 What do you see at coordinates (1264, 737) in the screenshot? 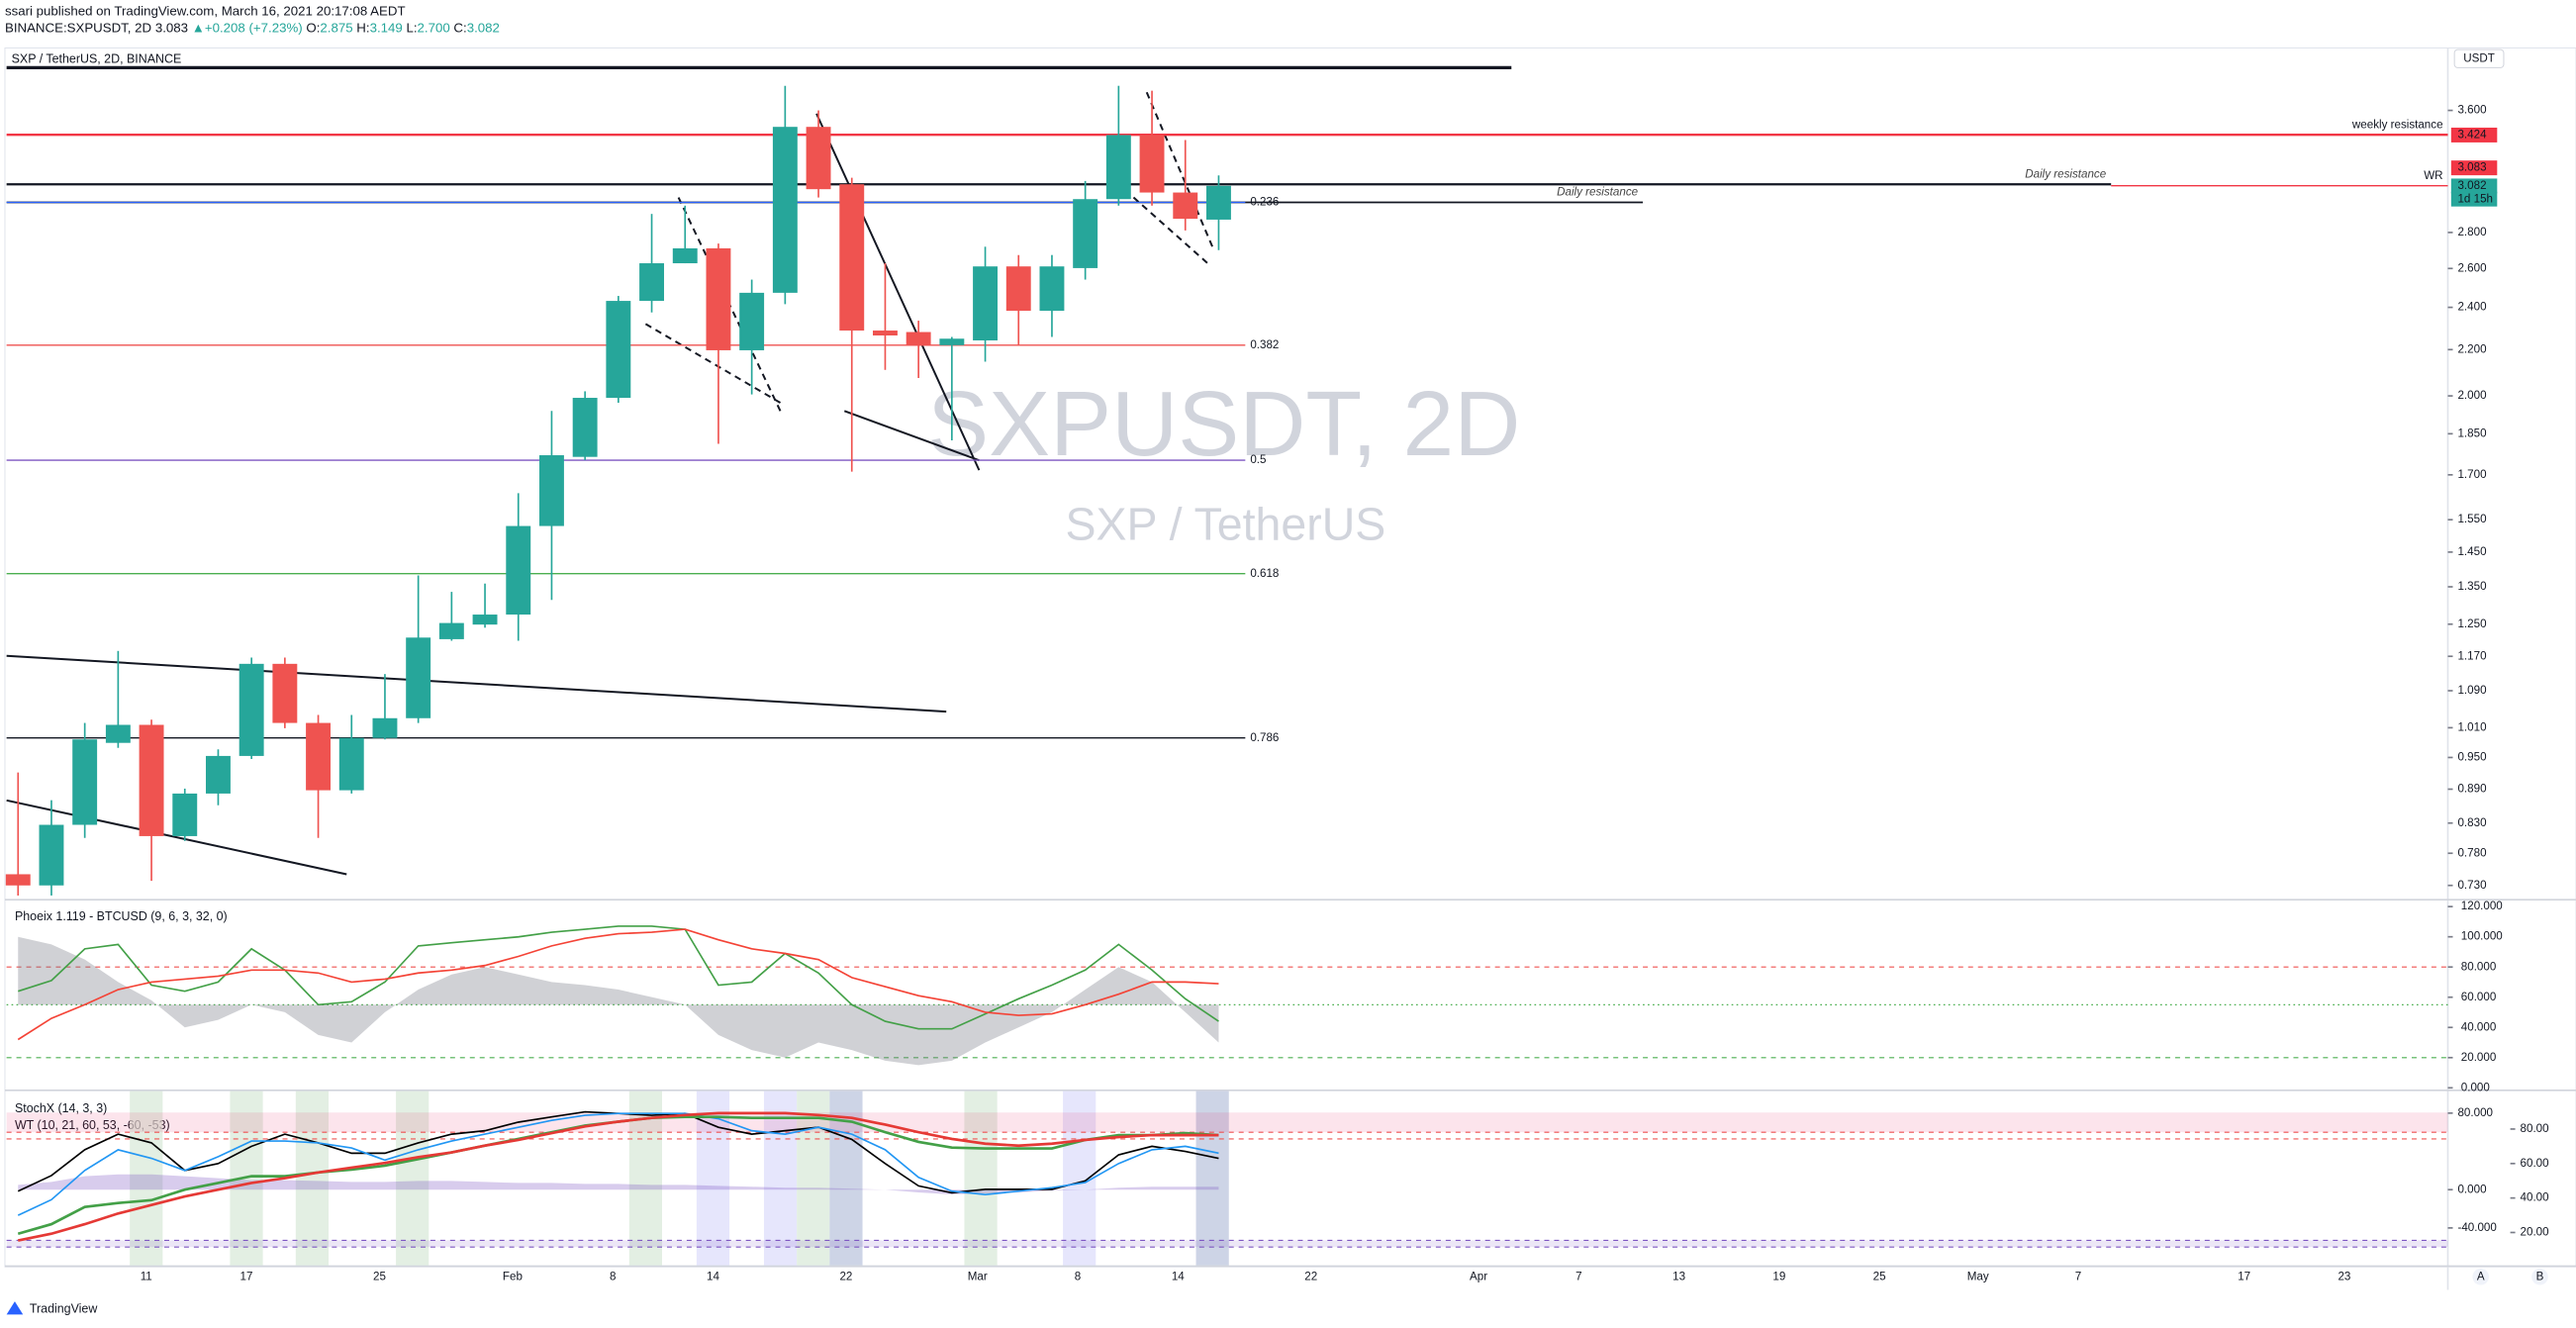
I see `fib-label: 0.786` at bounding box center [1264, 737].